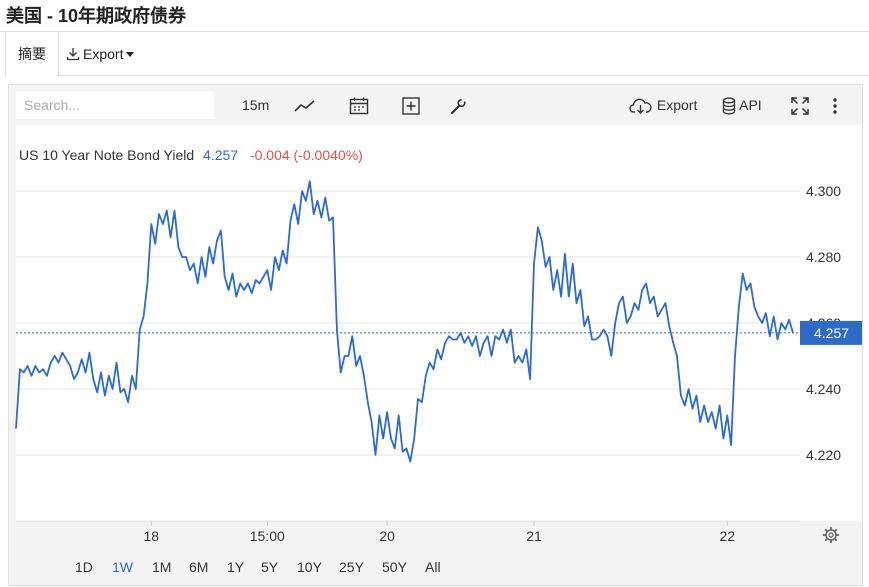 This screenshot has height=587, width=869. I want to click on x-tick-label: 18, so click(152, 536).